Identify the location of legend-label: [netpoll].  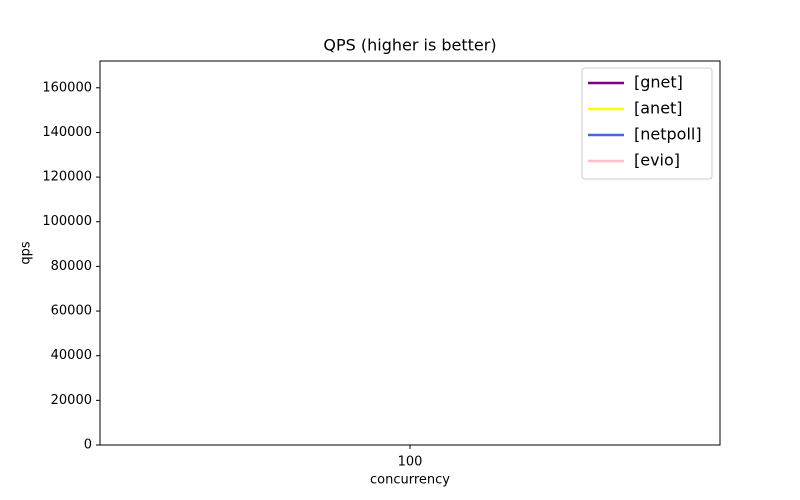
(668, 134).